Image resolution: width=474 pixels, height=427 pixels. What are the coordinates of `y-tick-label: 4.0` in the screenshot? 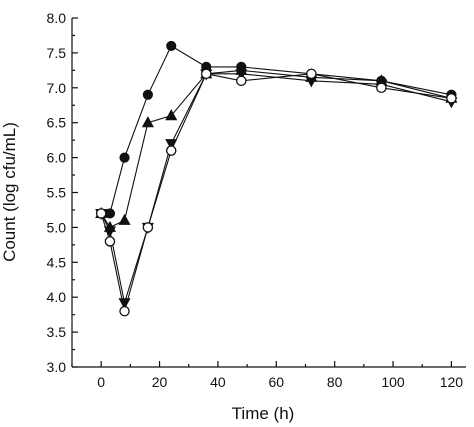 It's located at (57, 297).